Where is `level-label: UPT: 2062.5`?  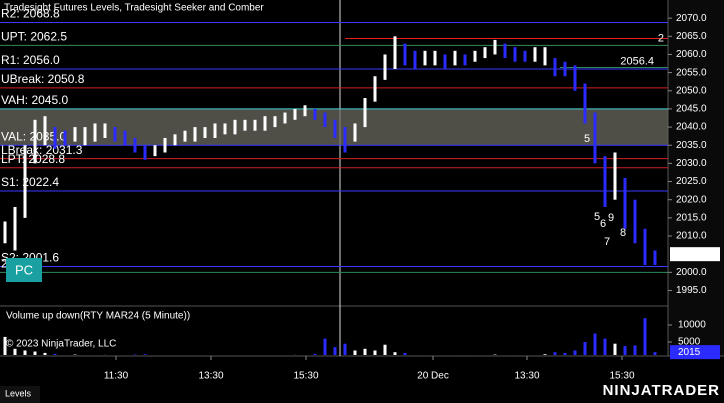
level-label: UPT: 2062.5 is located at coordinates (34, 37).